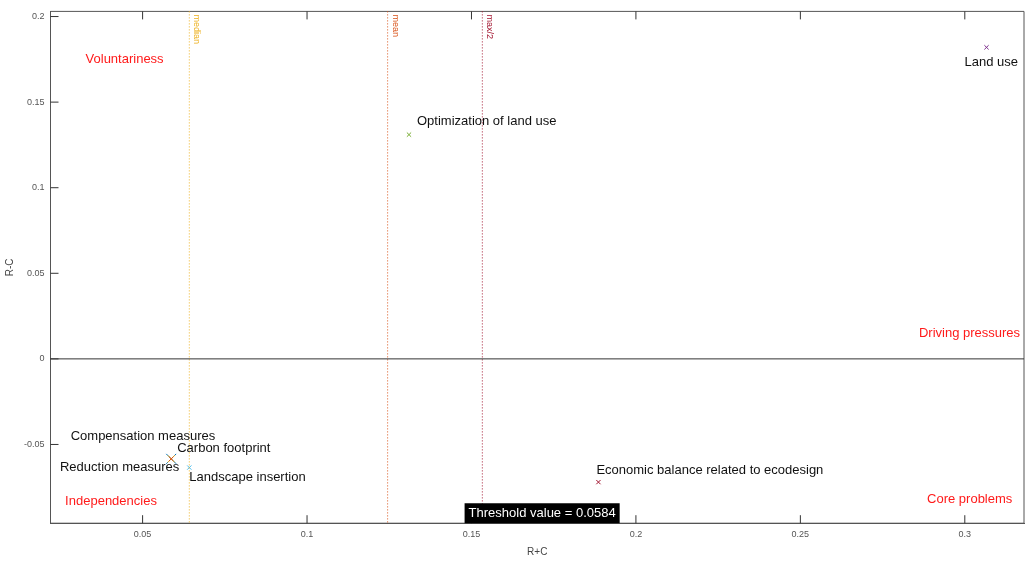  I want to click on y-tick-label: 0, so click(42, 358).